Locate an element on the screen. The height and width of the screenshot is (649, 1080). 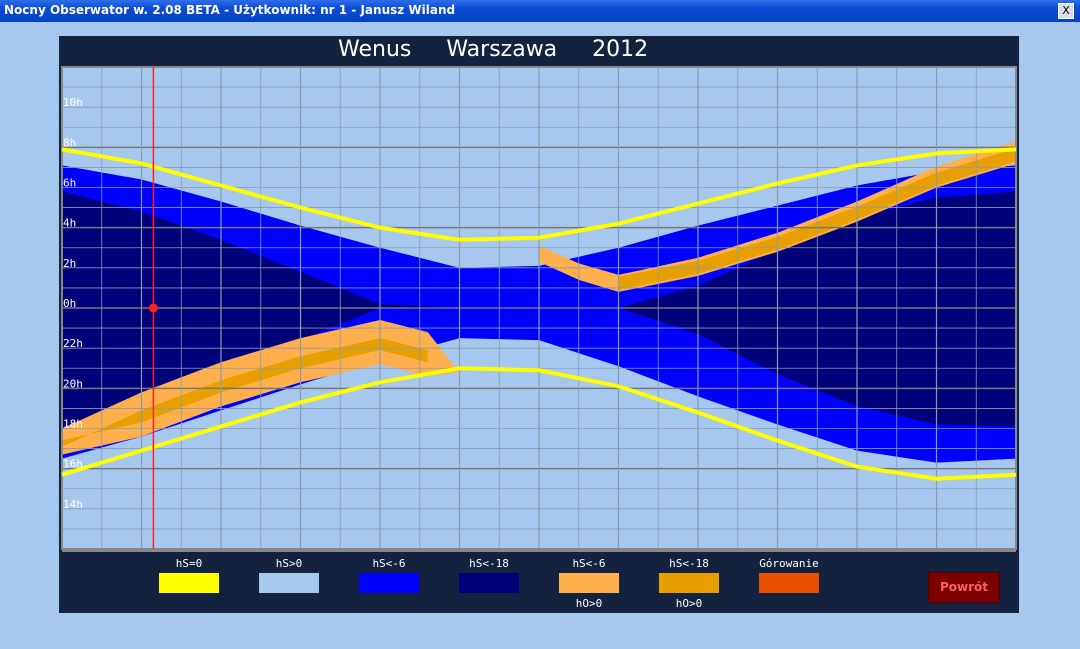
x-tick-label: Wrz is located at coordinates (738, 555).